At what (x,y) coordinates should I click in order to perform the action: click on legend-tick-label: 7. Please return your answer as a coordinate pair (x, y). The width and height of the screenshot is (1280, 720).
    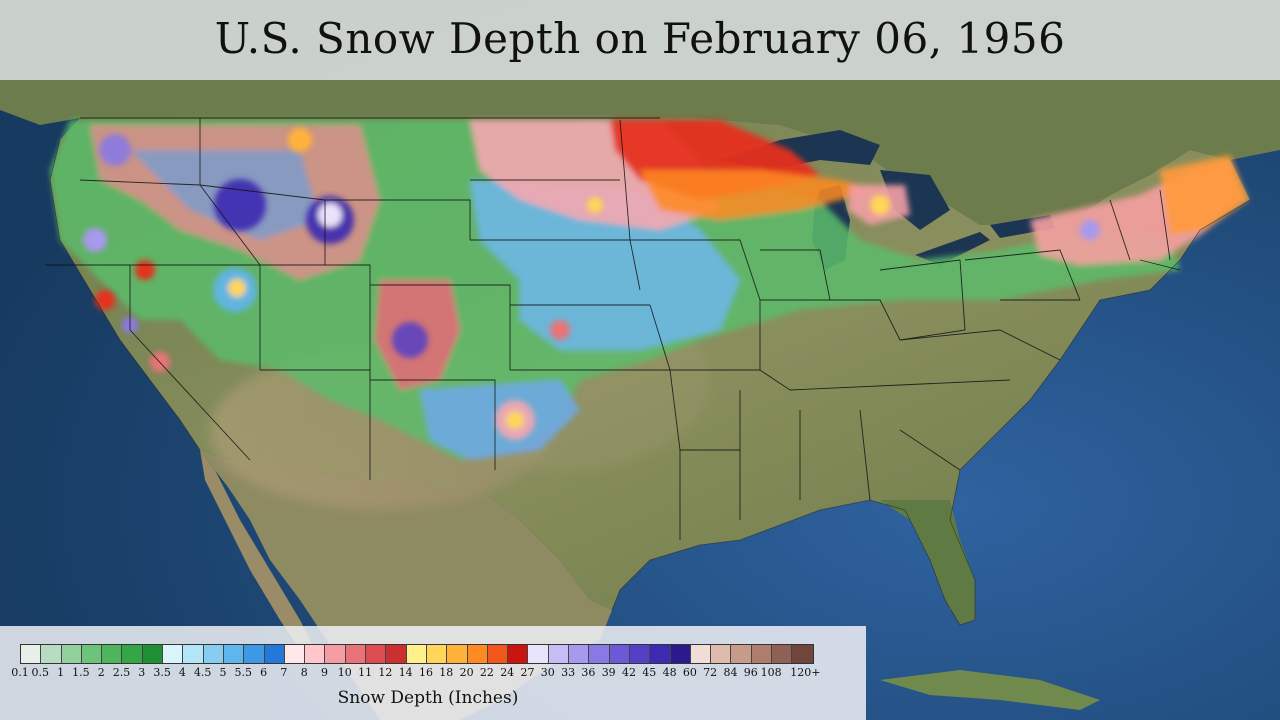
    Looking at the image, I should click on (284, 672).